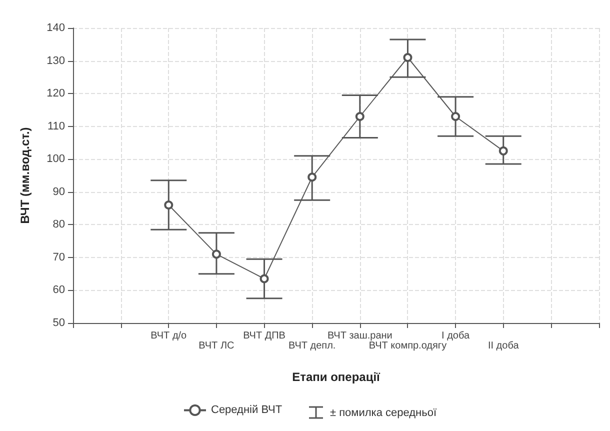 The height and width of the screenshot is (431, 610). I want to click on x-tick-label: ВЧТ ДПВ, so click(264, 336).